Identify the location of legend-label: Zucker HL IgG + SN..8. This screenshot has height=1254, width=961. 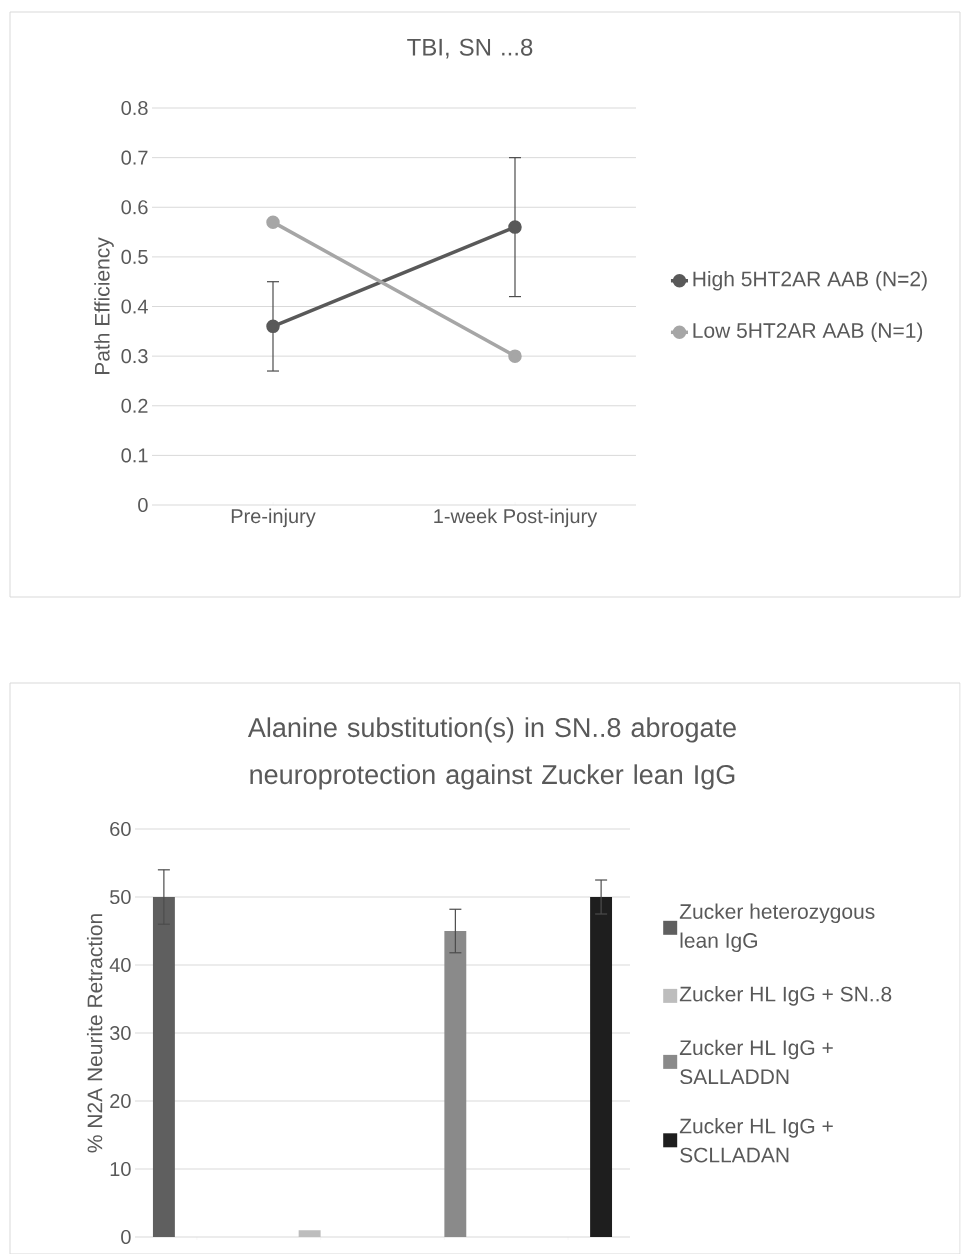
(785, 996).